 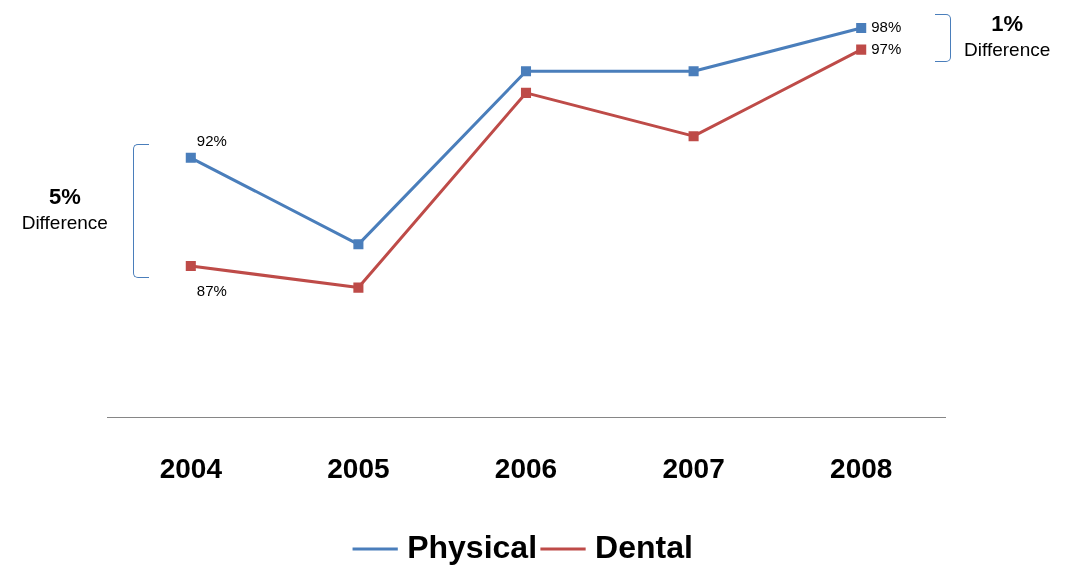 What do you see at coordinates (886, 48) in the screenshot?
I see `data-label: 97%` at bounding box center [886, 48].